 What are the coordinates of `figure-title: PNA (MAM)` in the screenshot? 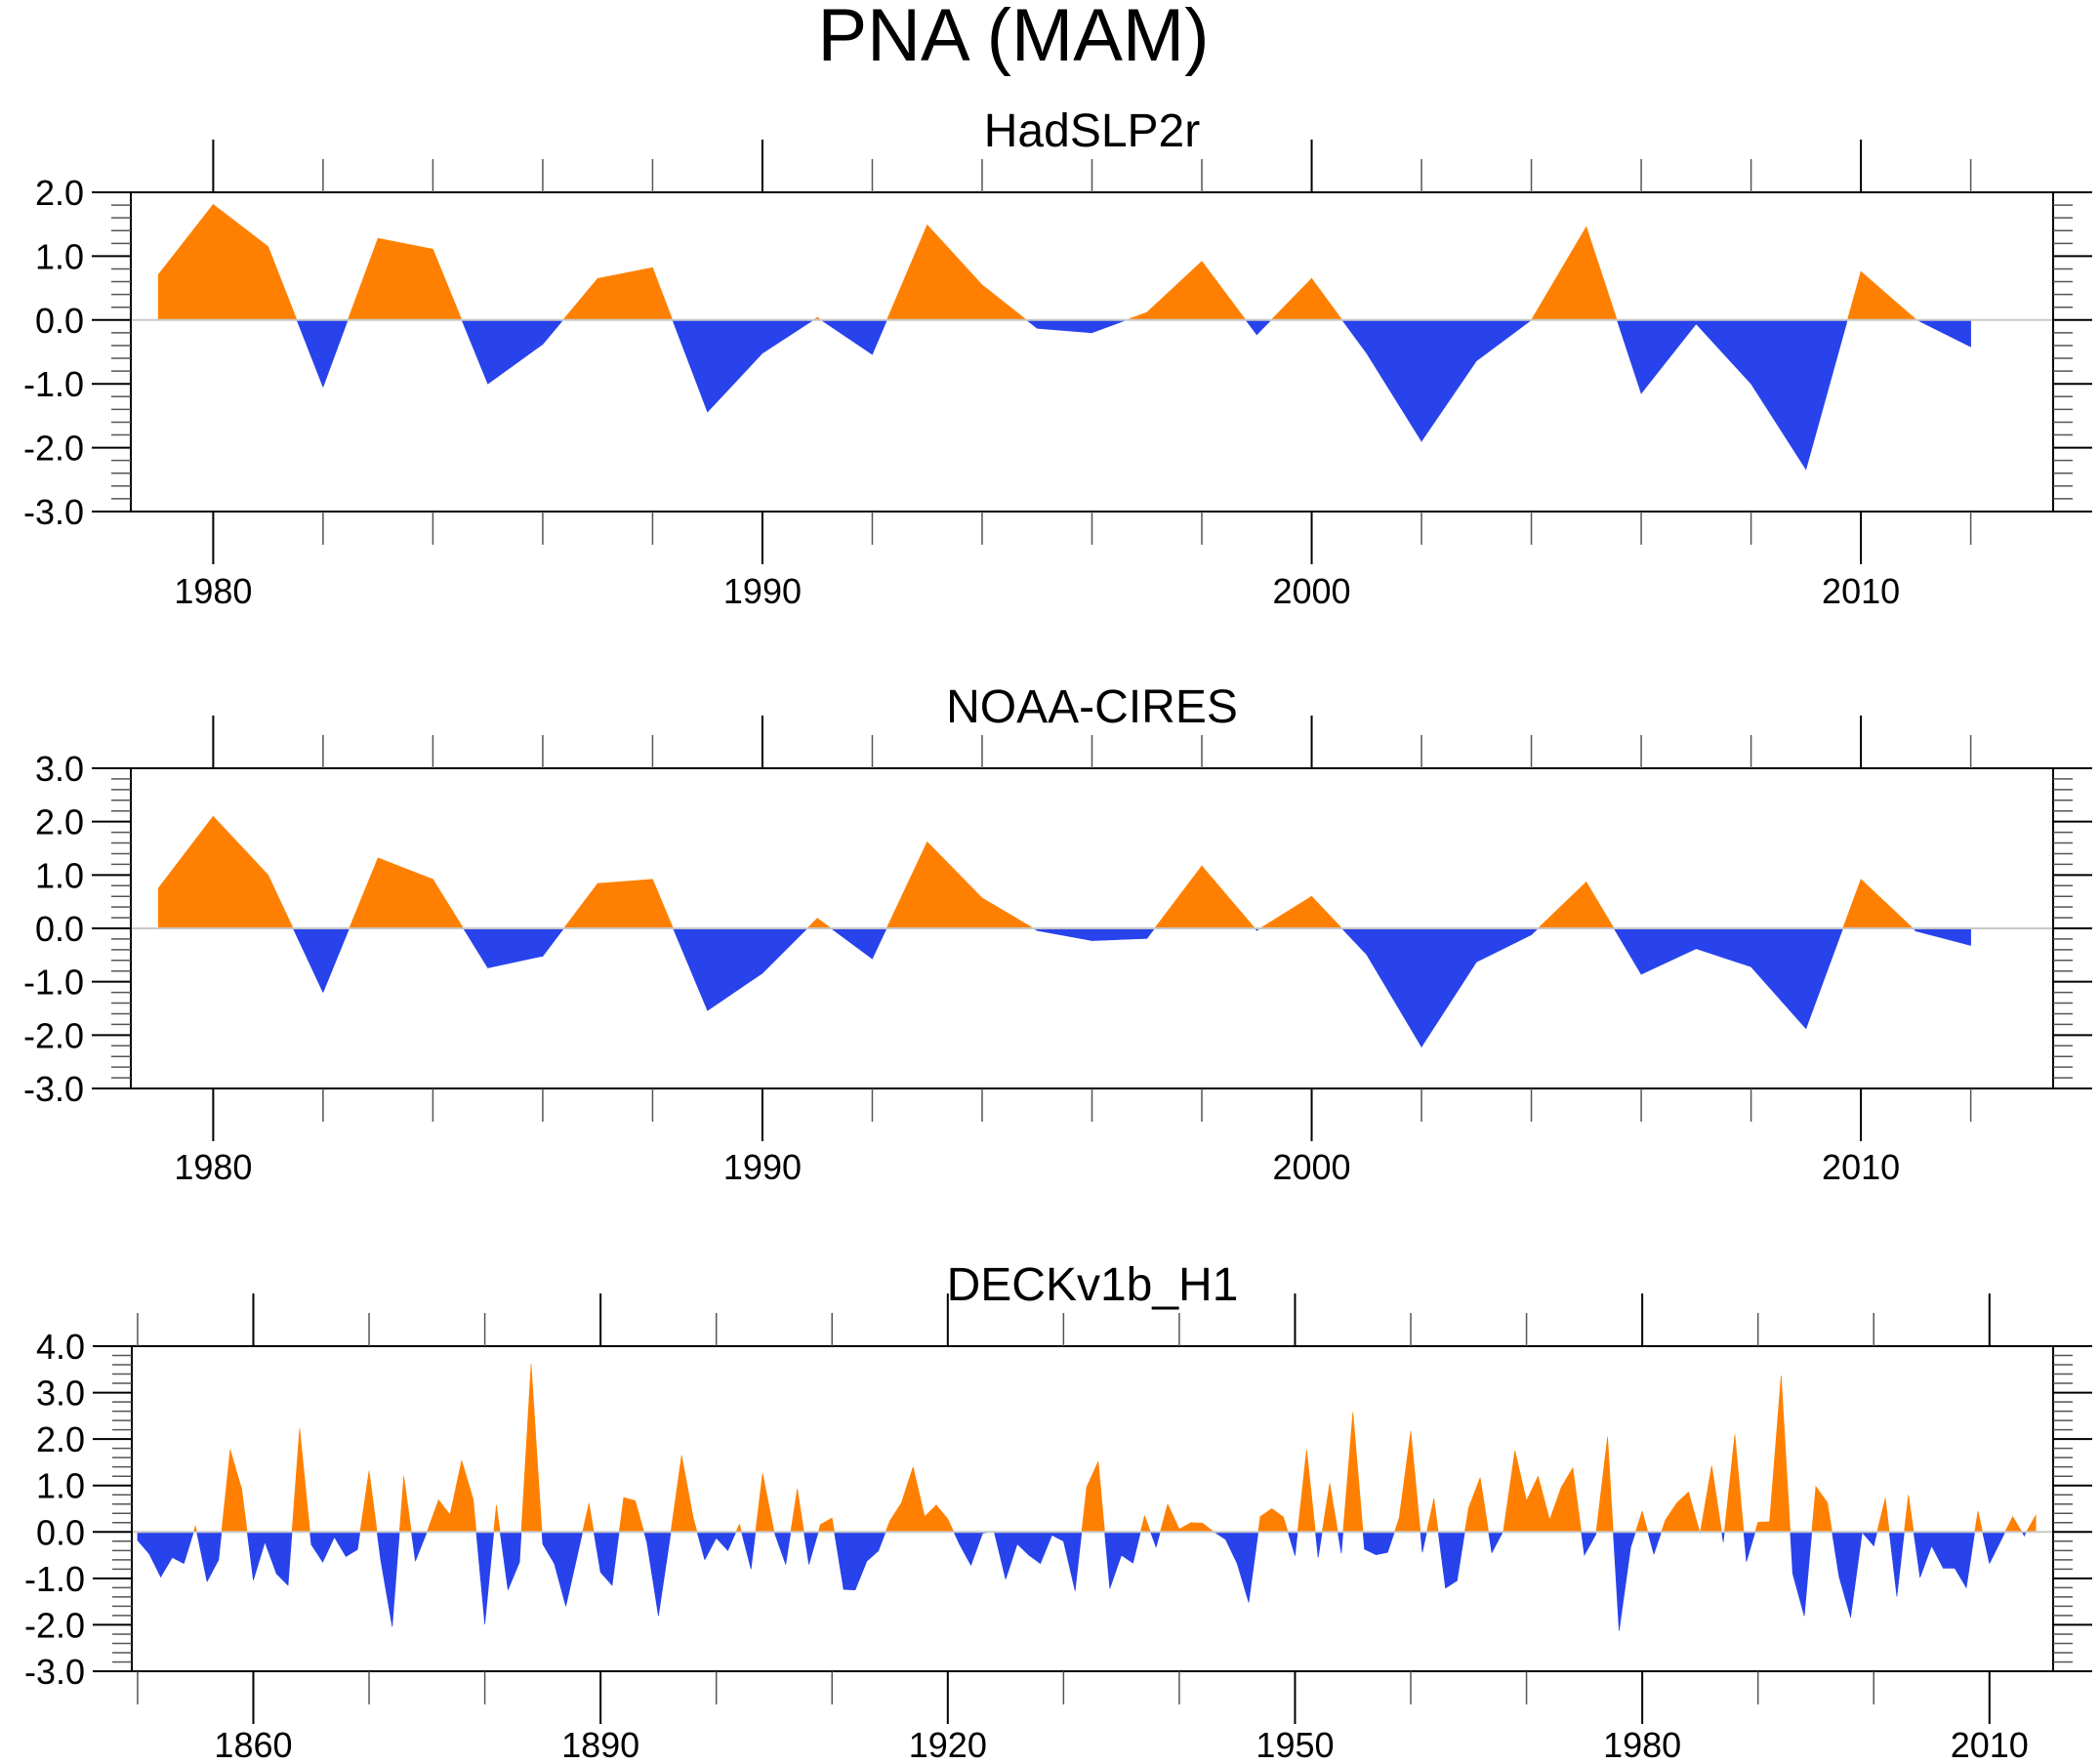 It's located at (1013, 38).